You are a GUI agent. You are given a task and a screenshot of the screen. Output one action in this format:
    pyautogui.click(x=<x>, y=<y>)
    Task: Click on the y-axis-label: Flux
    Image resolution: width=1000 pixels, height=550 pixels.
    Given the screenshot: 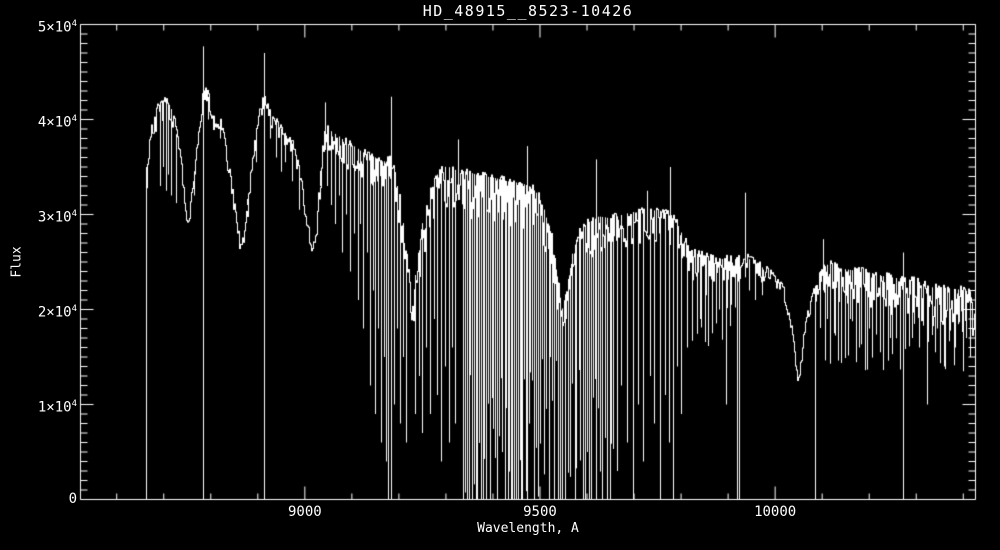 What is the action you would take?
    pyautogui.click(x=17, y=262)
    